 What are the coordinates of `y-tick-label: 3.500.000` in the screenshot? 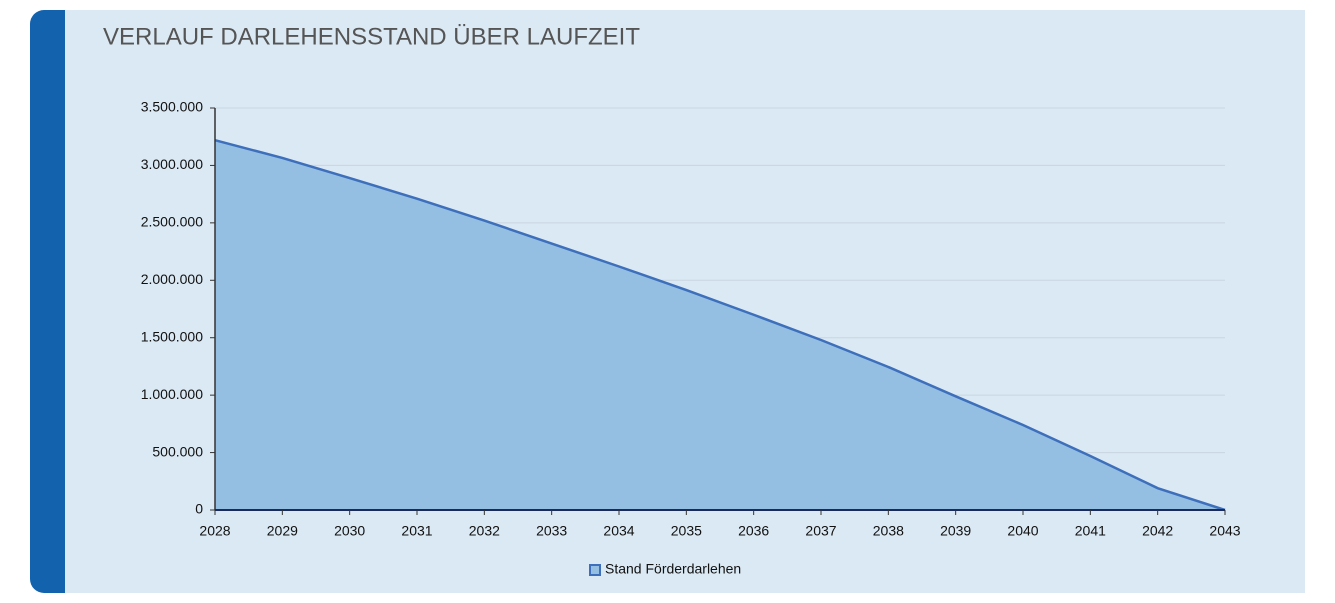 It's located at (172, 107).